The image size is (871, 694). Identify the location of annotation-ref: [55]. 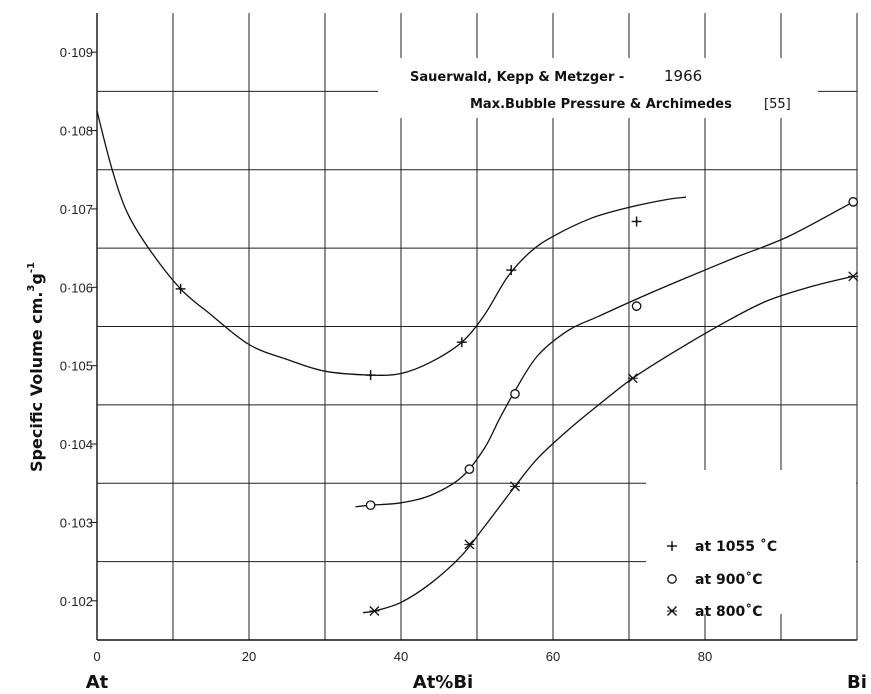
(777, 104).